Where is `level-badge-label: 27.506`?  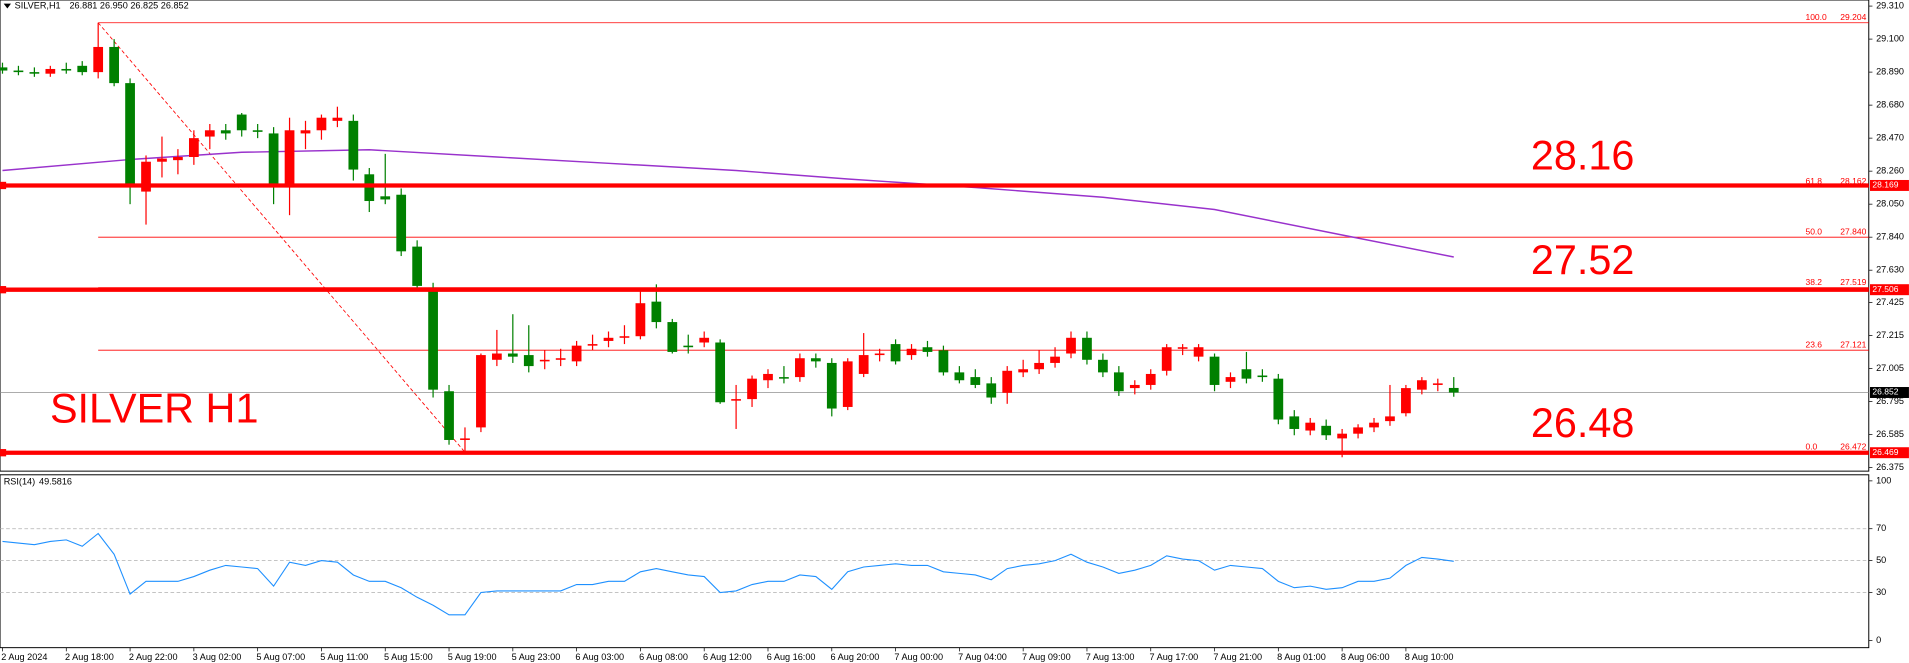 level-badge-label: 27.506 is located at coordinates (1885, 289).